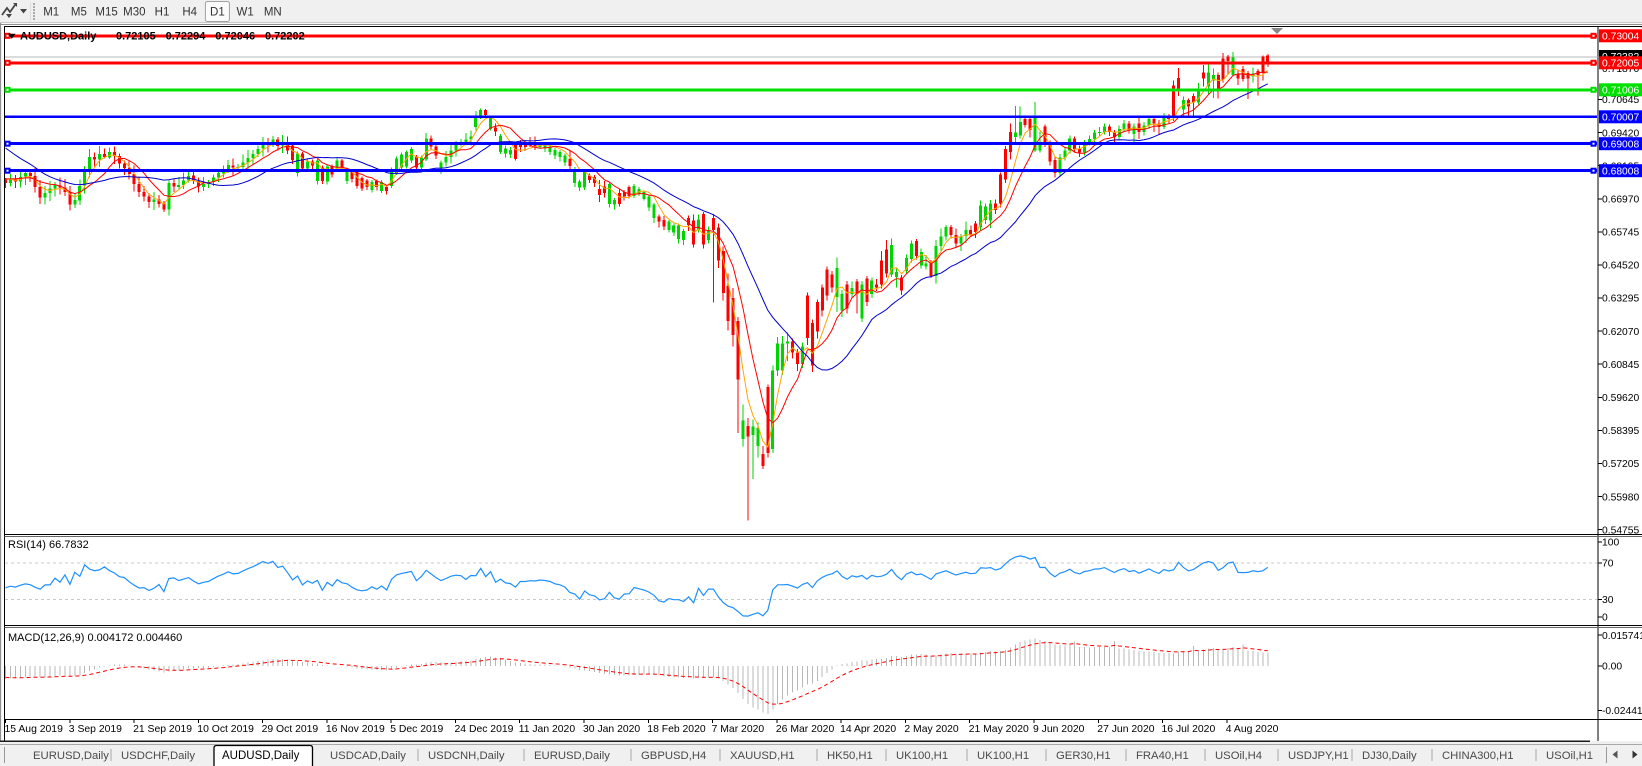  What do you see at coordinates (484, 729) in the screenshot?
I see `svg-text: 24 Dec 2019` at bounding box center [484, 729].